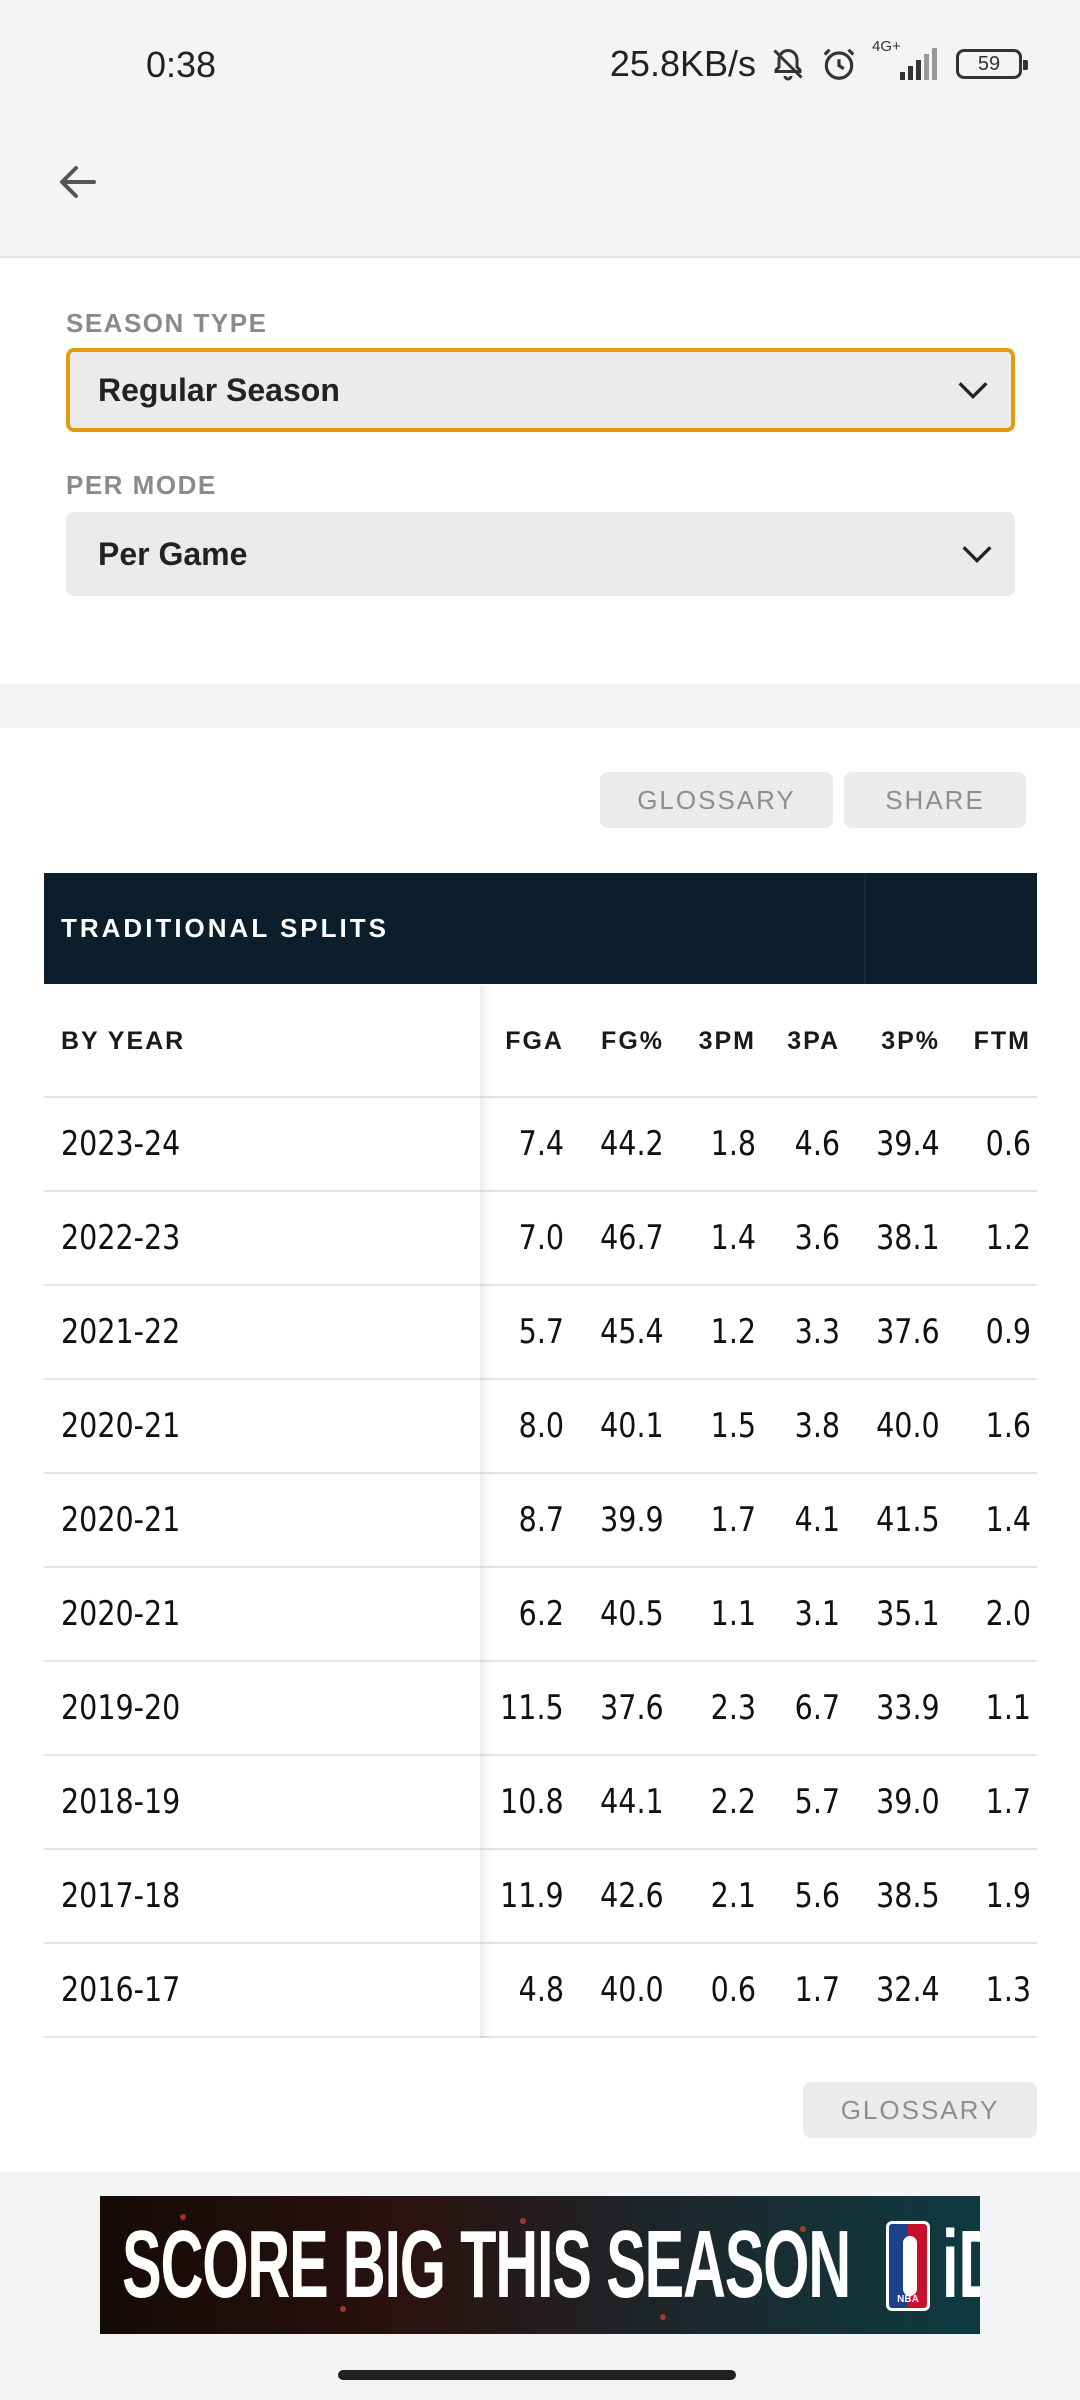  What do you see at coordinates (141, 485) in the screenshot?
I see `per-mode-label: PER MODE` at bounding box center [141, 485].